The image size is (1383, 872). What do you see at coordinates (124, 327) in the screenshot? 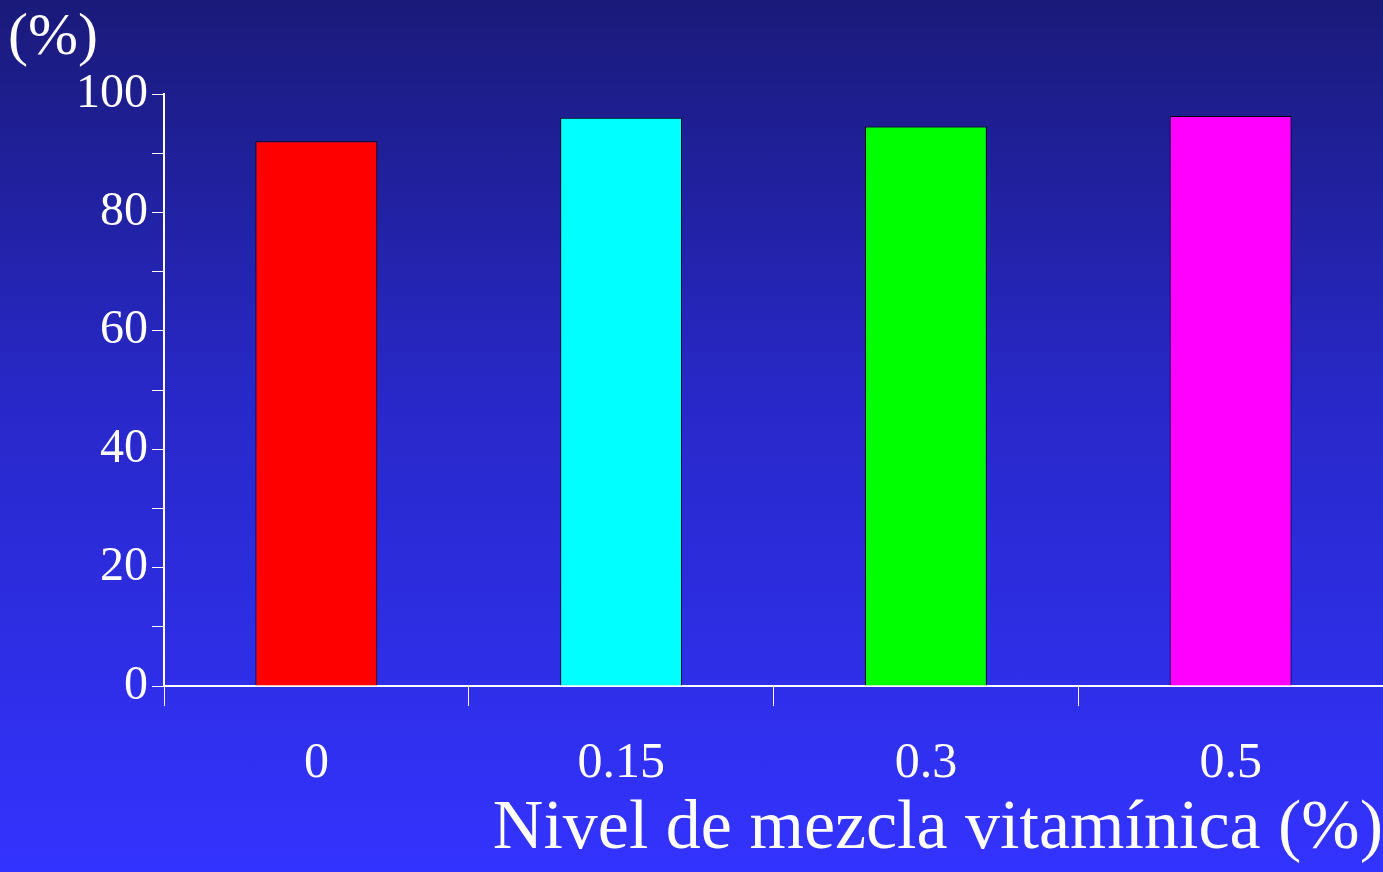
I see `y-tick-label: 60` at bounding box center [124, 327].